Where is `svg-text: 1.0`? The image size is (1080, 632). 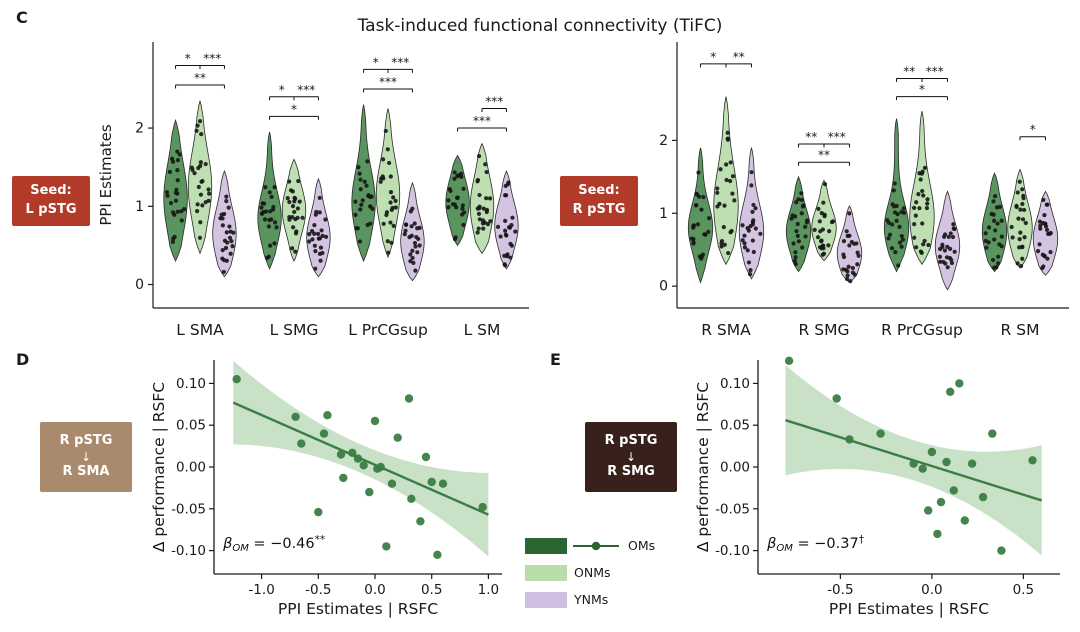
svg-text: 1.0 is located at coordinates (488, 590).